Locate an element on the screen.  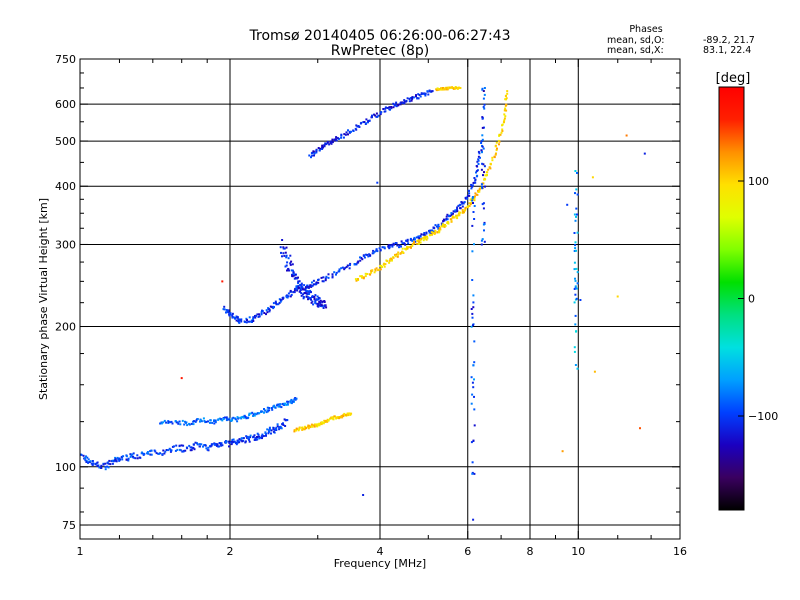
y-tick-label: 300 is located at coordinates (65, 244).